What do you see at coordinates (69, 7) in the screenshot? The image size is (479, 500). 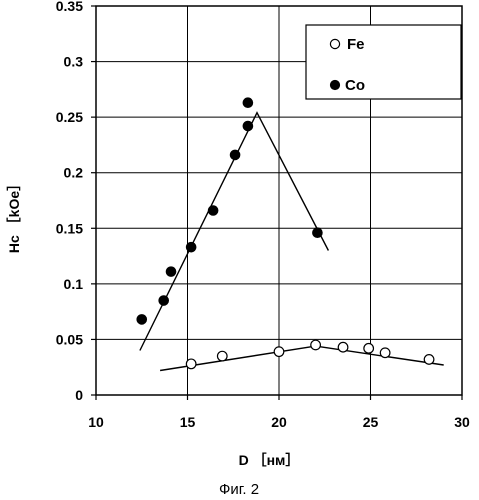 I see `y-tick-label: 0.35` at bounding box center [69, 7].